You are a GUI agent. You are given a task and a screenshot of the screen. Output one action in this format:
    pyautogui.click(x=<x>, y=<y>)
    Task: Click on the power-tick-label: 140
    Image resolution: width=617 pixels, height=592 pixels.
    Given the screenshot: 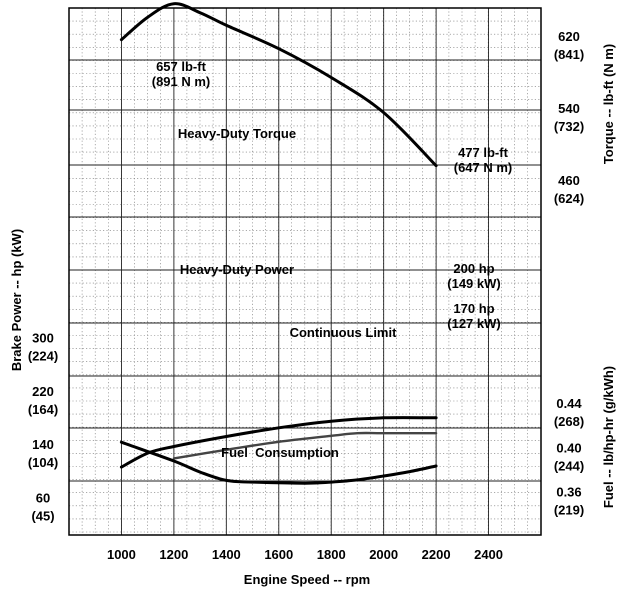 What is the action you would take?
    pyautogui.click(x=43, y=444)
    